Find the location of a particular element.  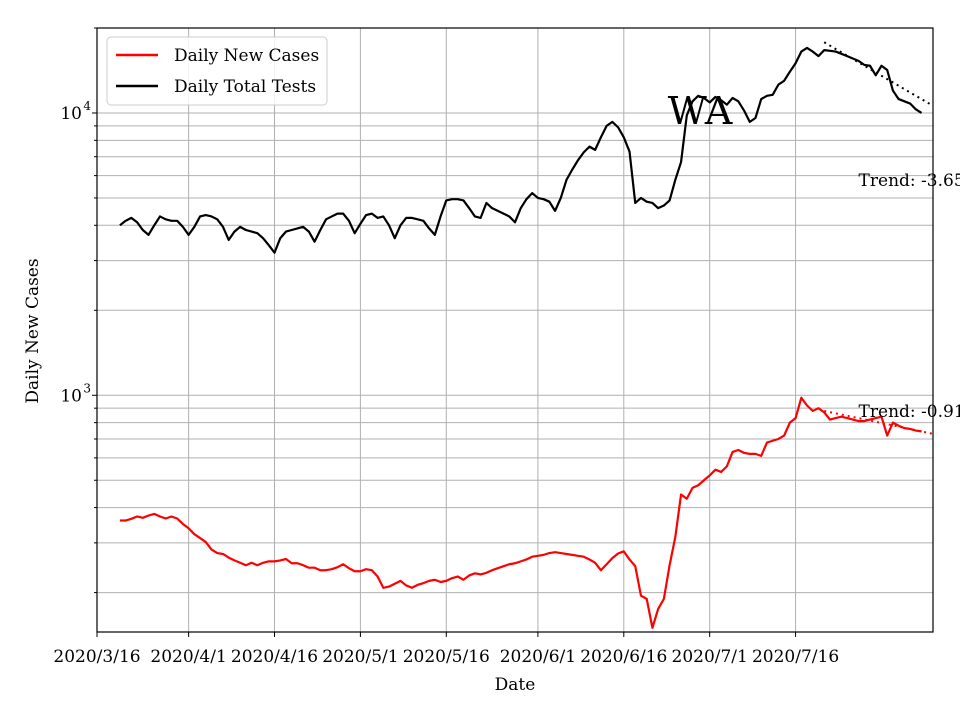

legend-box is located at coordinates (217, 71).